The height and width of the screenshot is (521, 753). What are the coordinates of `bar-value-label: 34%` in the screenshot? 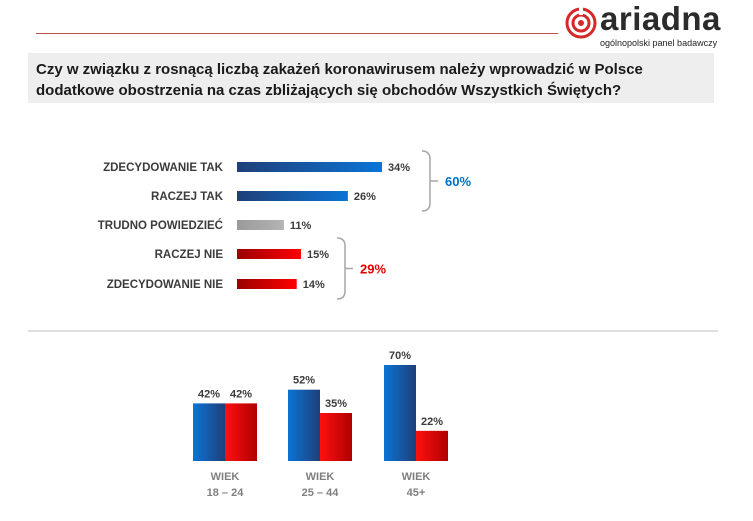 It's located at (399, 168).